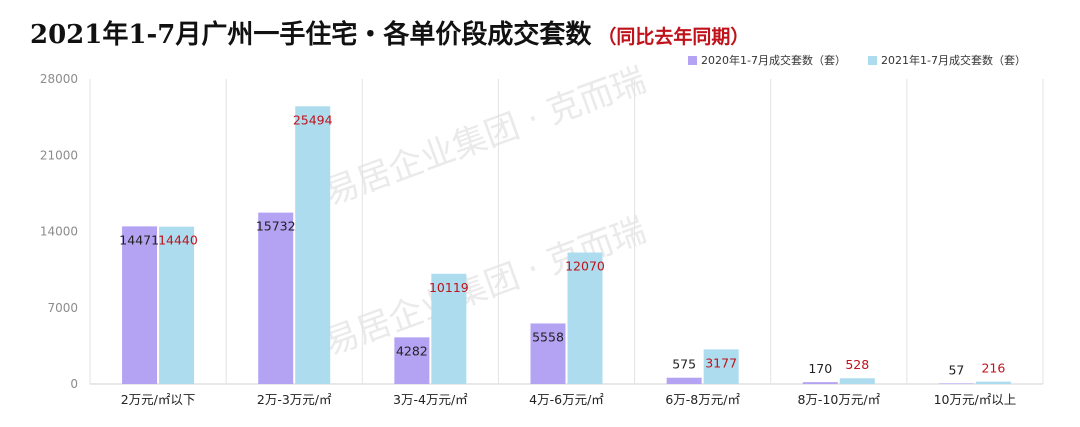 The height and width of the screenshot is (427, 1080). What do you see at coordinates (449, 287) in the screenshot?
I see `data-label-2021: 10119` at bounding box center [449, 287].